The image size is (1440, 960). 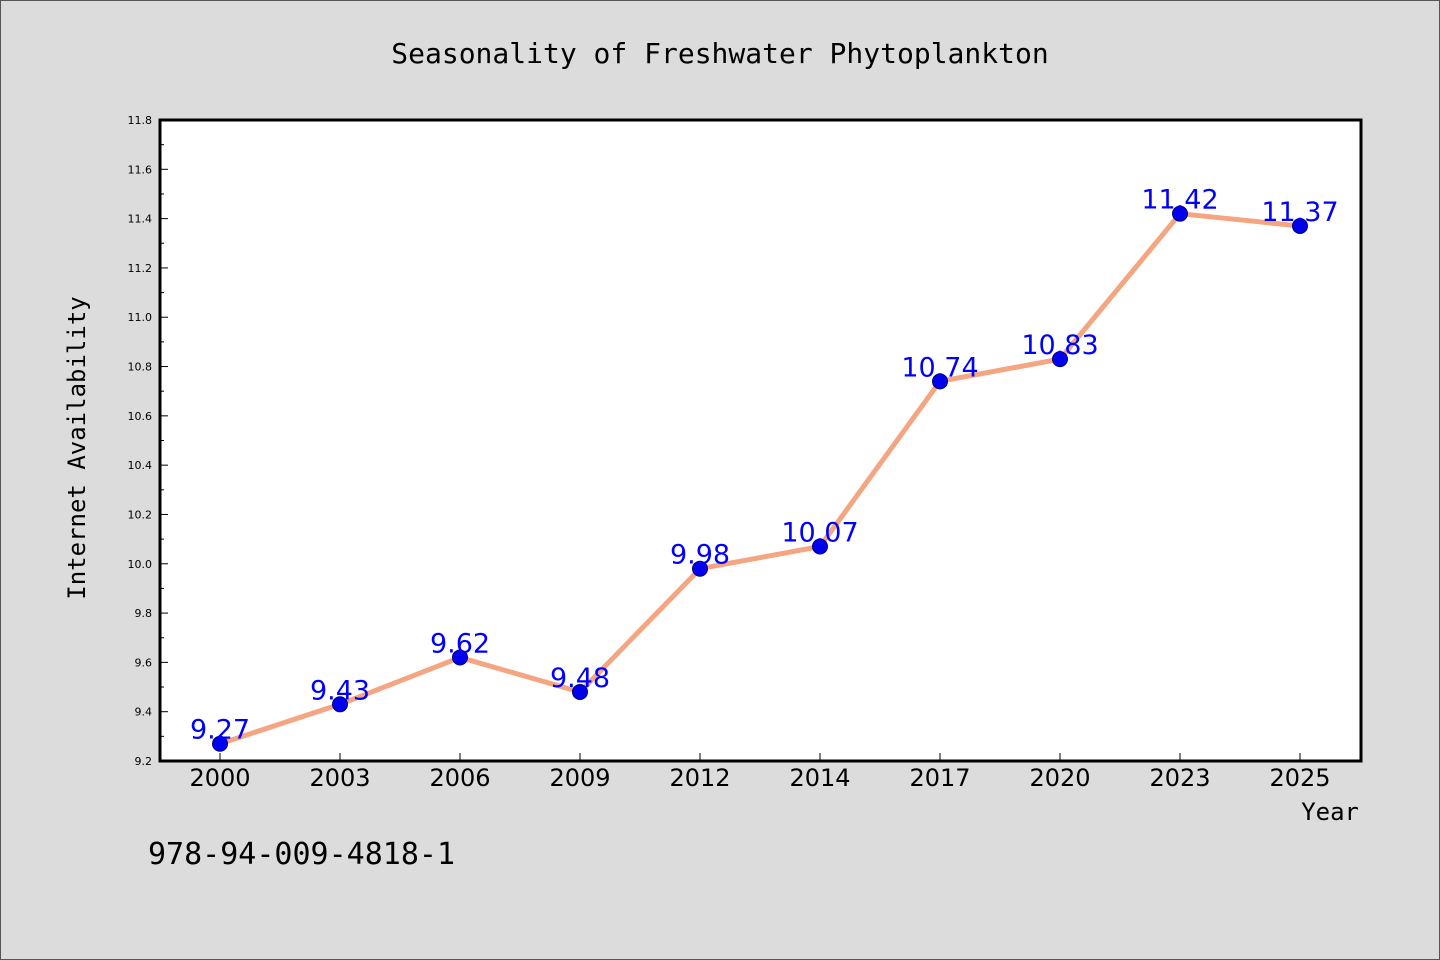 I want to click on y-axis-title: Internet Availability, so click(x=77, y=447).